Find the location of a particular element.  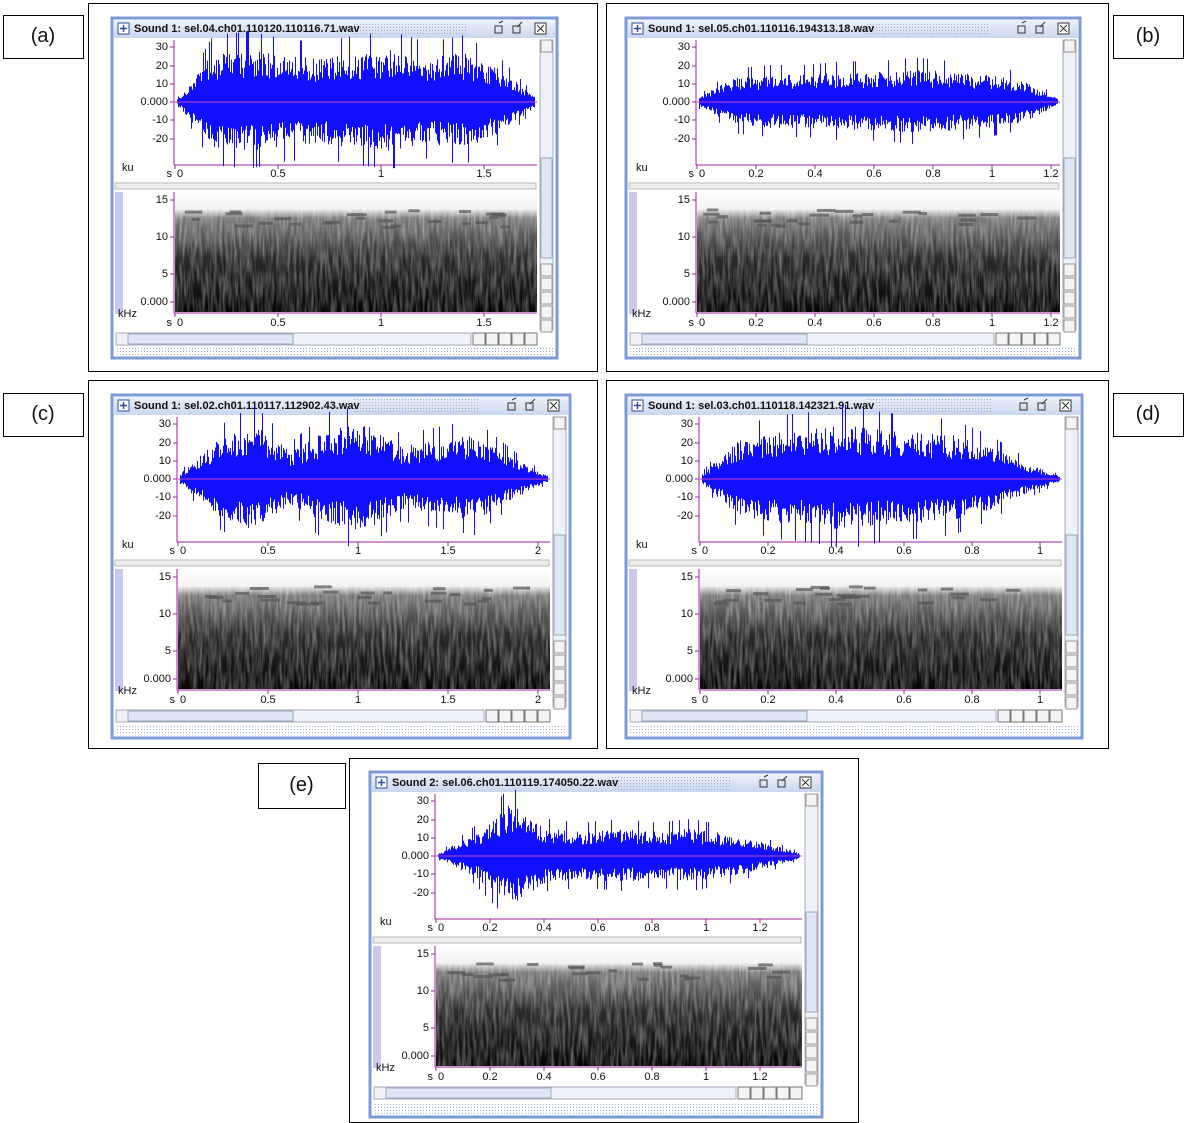

spec-x-tick-label: 1 is located at coordinates (381, 323).